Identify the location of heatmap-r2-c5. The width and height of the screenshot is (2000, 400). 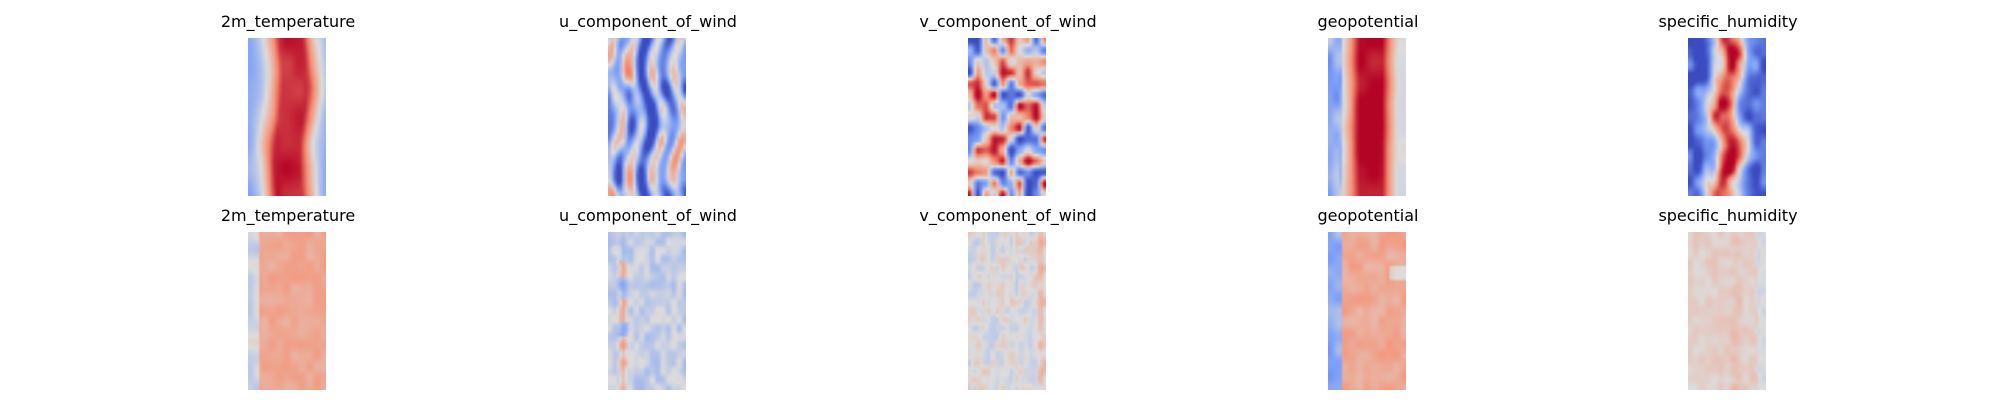
(1727, 311).